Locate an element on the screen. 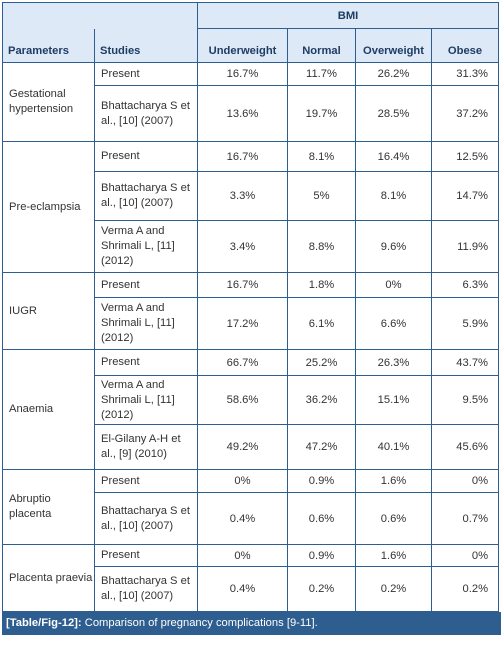  parameter-cell: Gestational hypertension is located at coordinates (48, 102).